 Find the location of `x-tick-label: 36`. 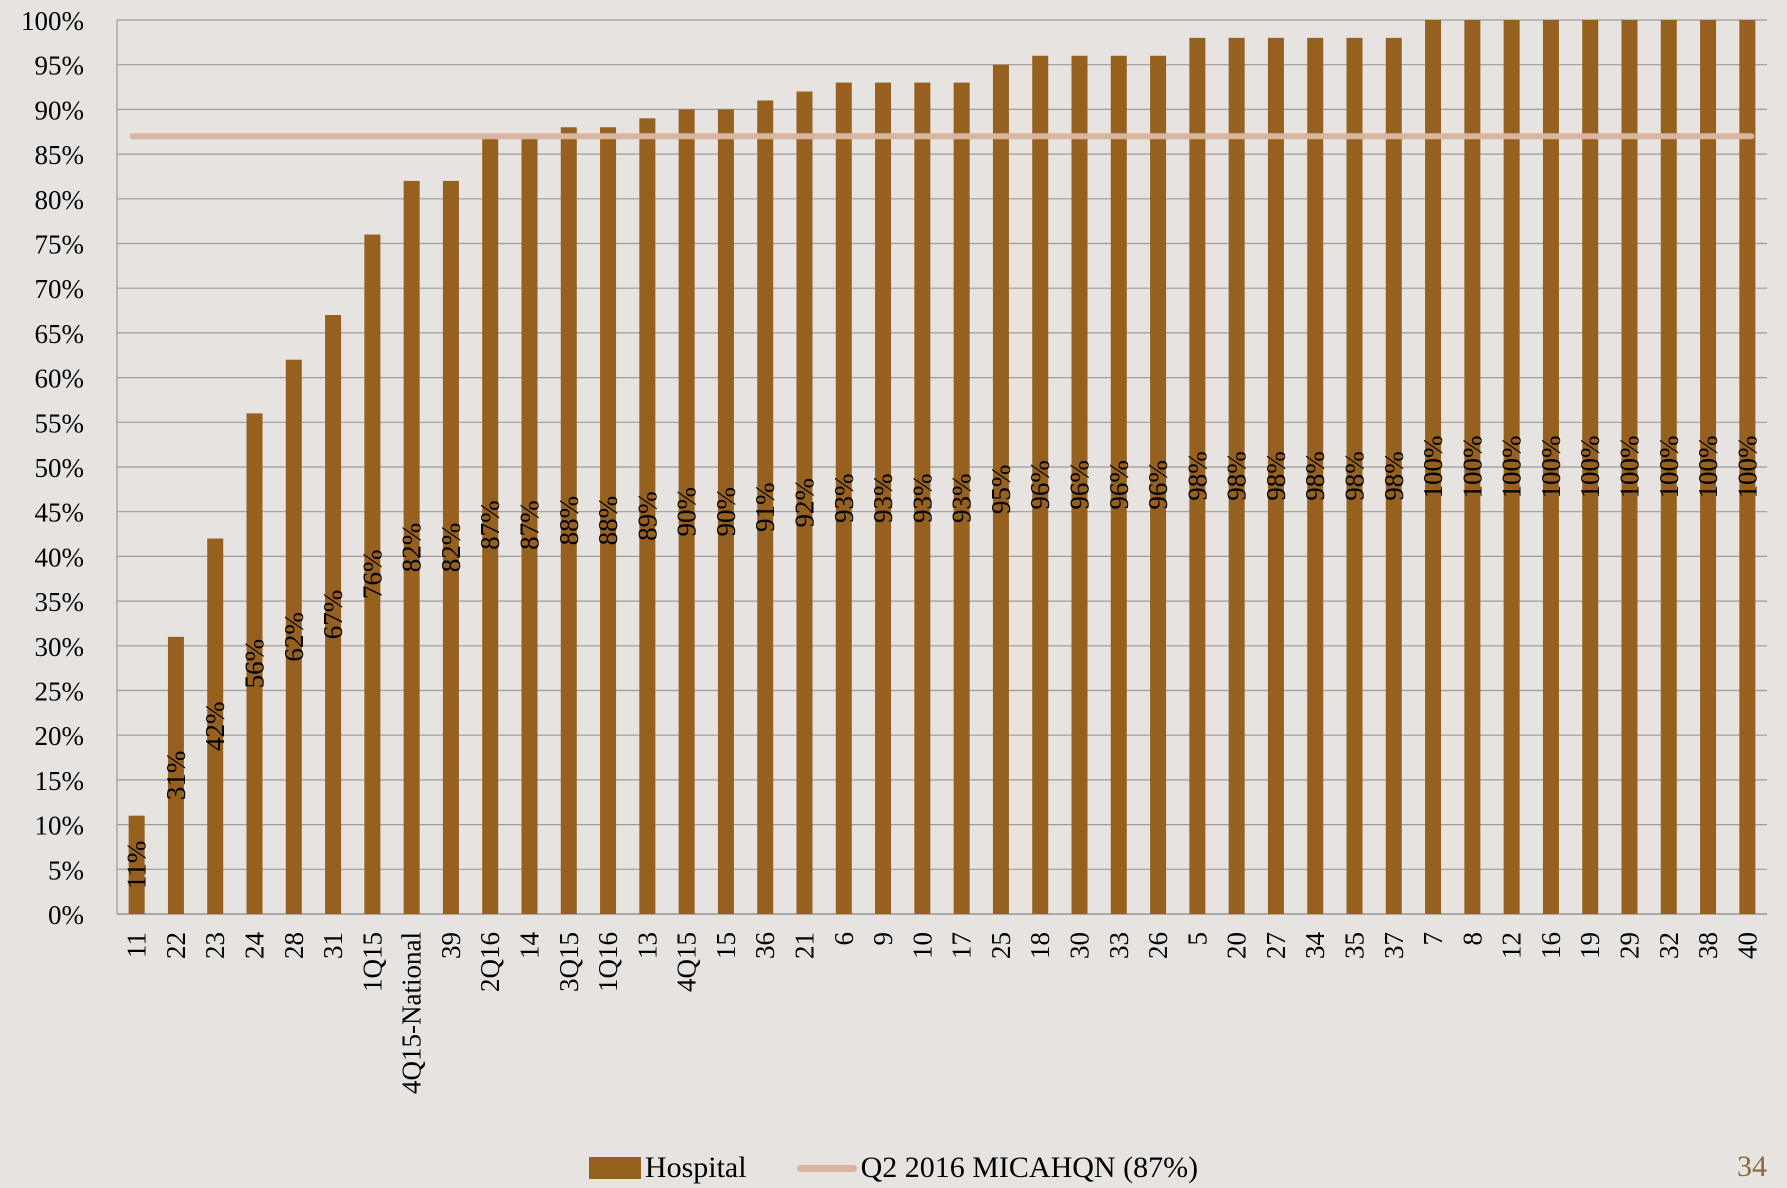

x-tick-label: 36 is located at coordinates (765, 945).